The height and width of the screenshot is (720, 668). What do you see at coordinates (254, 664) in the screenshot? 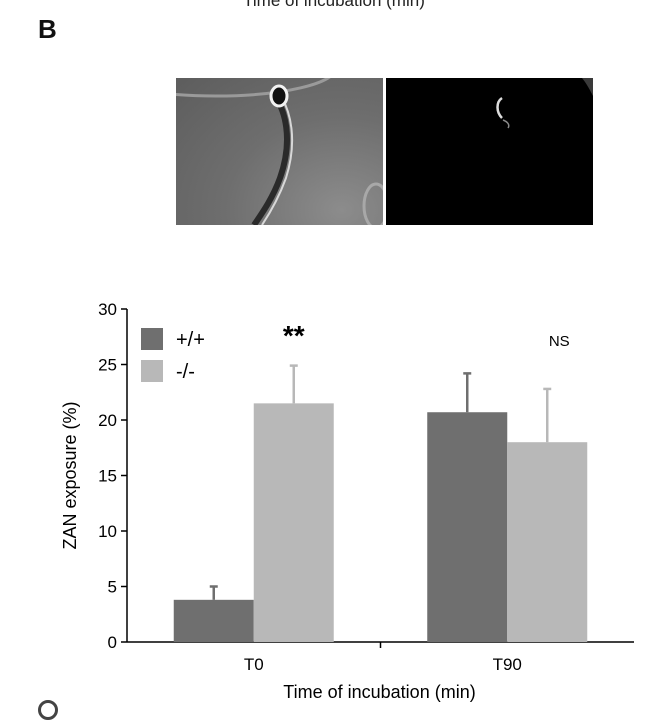
I see `x-tick-label: T0` at bounding box center [254, 664].